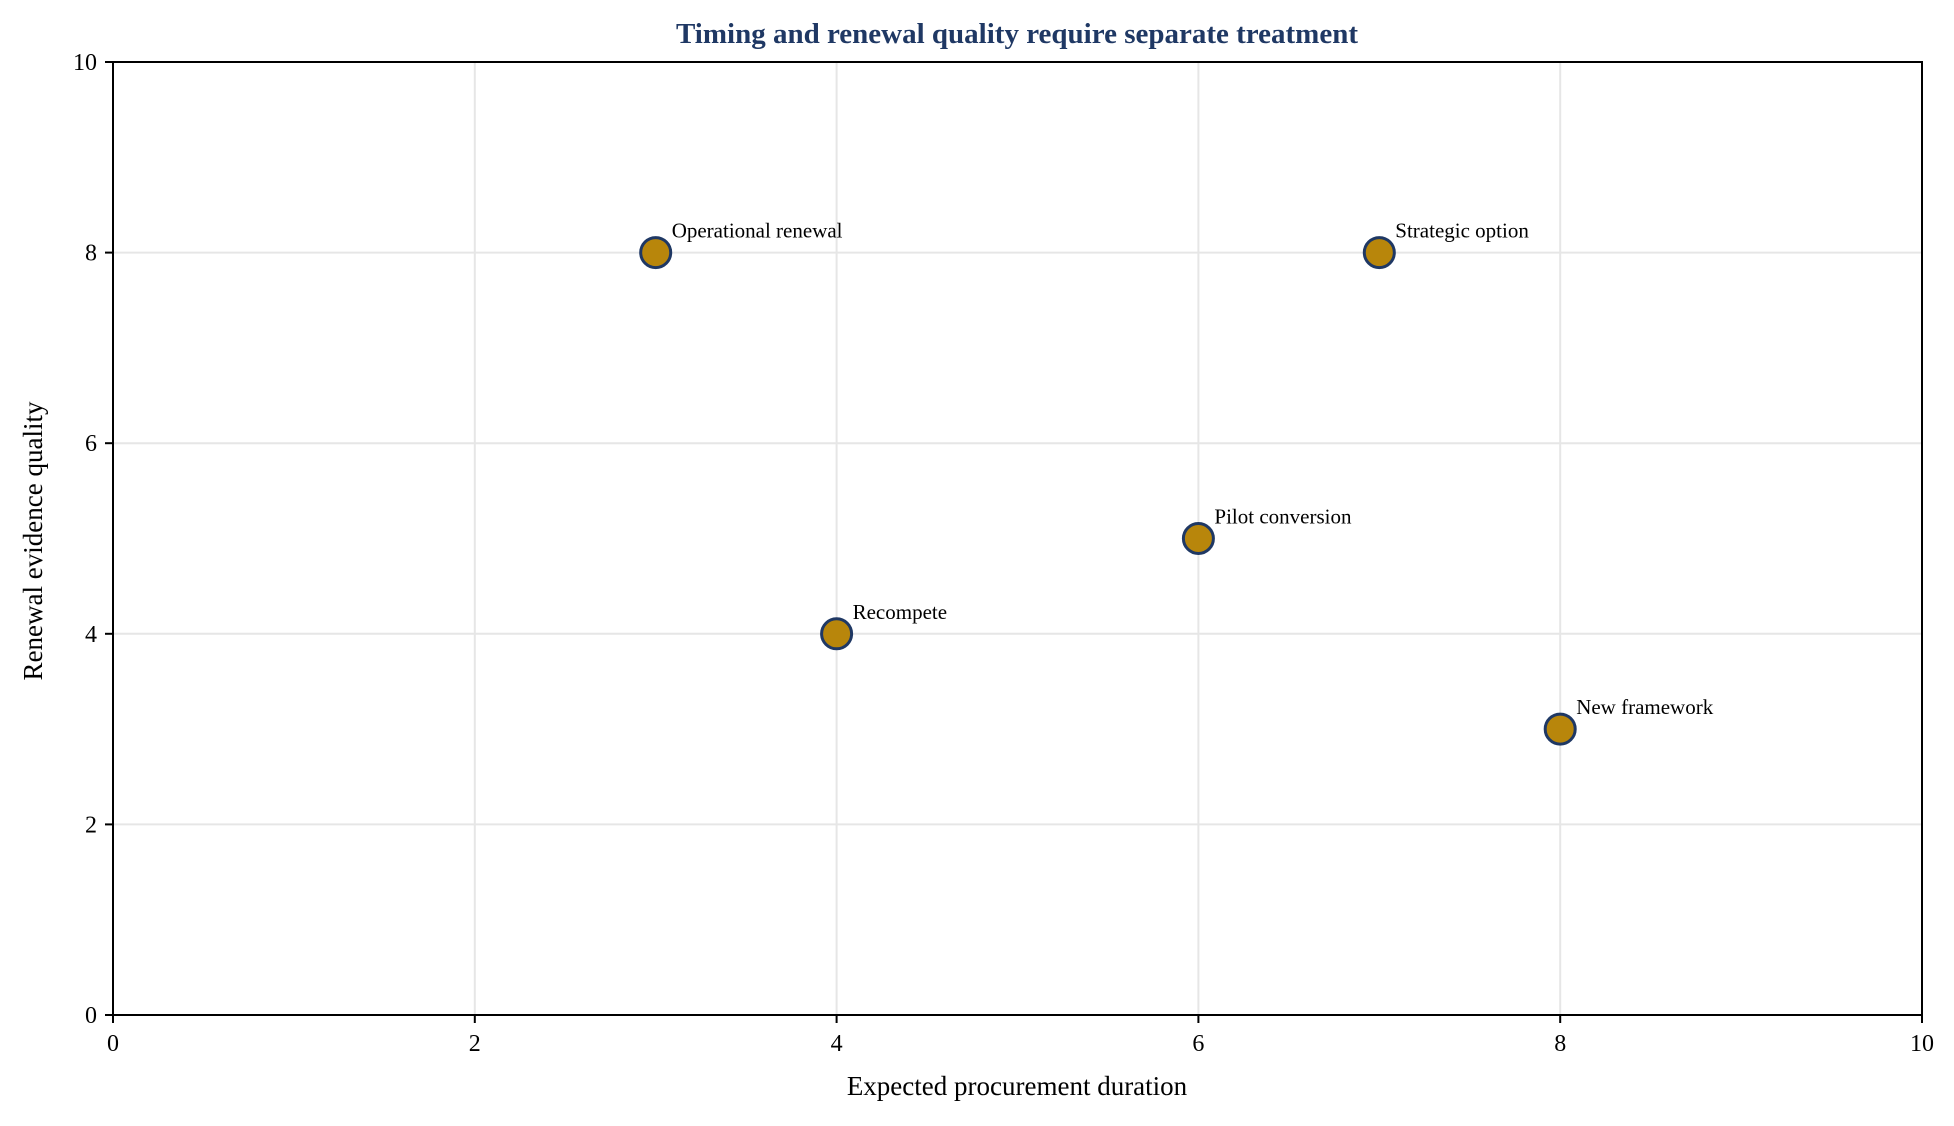  Describe the element at coordinates (837, 1044) in the screenshot. I see `x-tick-label: 4` at that location.